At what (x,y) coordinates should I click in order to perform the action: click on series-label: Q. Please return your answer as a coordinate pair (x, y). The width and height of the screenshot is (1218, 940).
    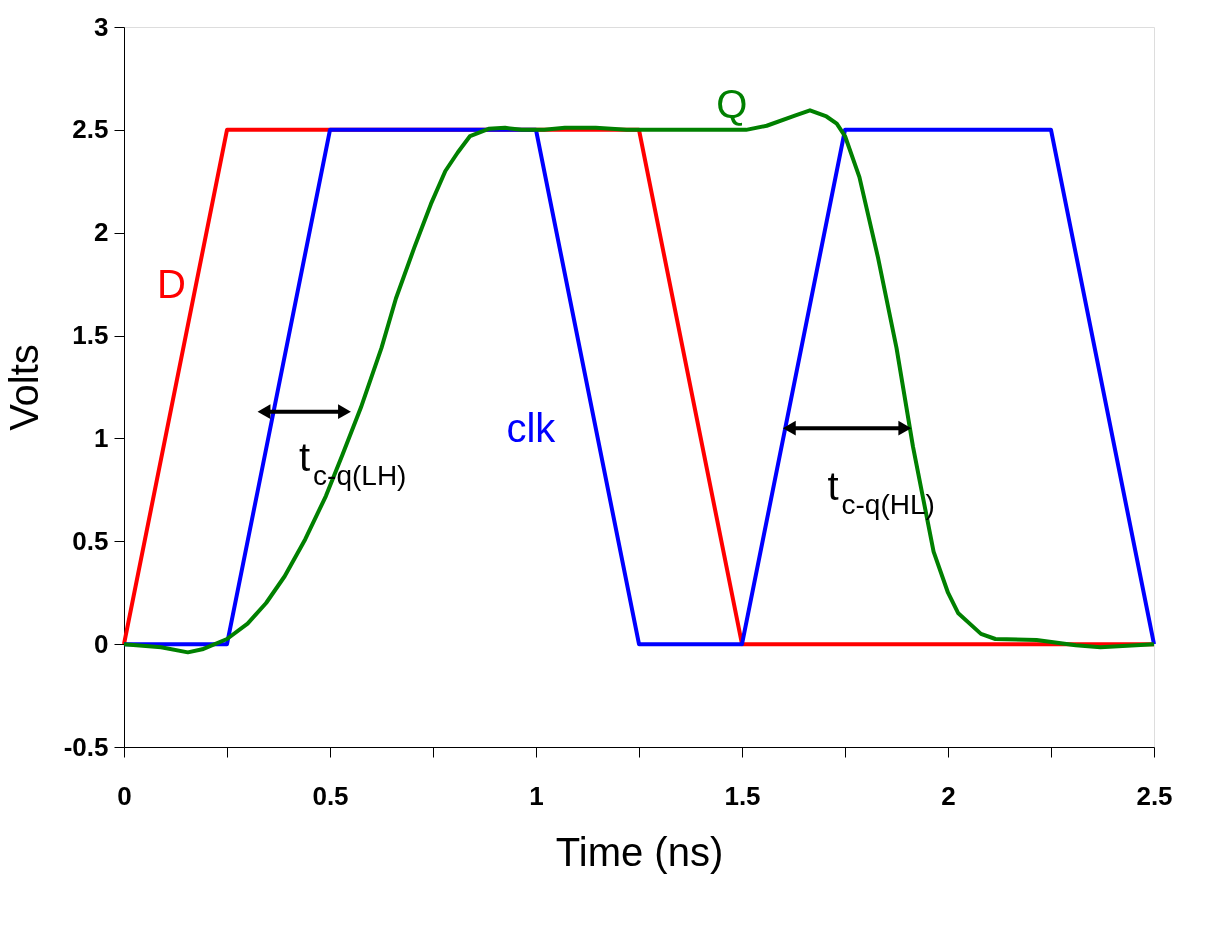
    Looking at the image, I should click on (732, 104).